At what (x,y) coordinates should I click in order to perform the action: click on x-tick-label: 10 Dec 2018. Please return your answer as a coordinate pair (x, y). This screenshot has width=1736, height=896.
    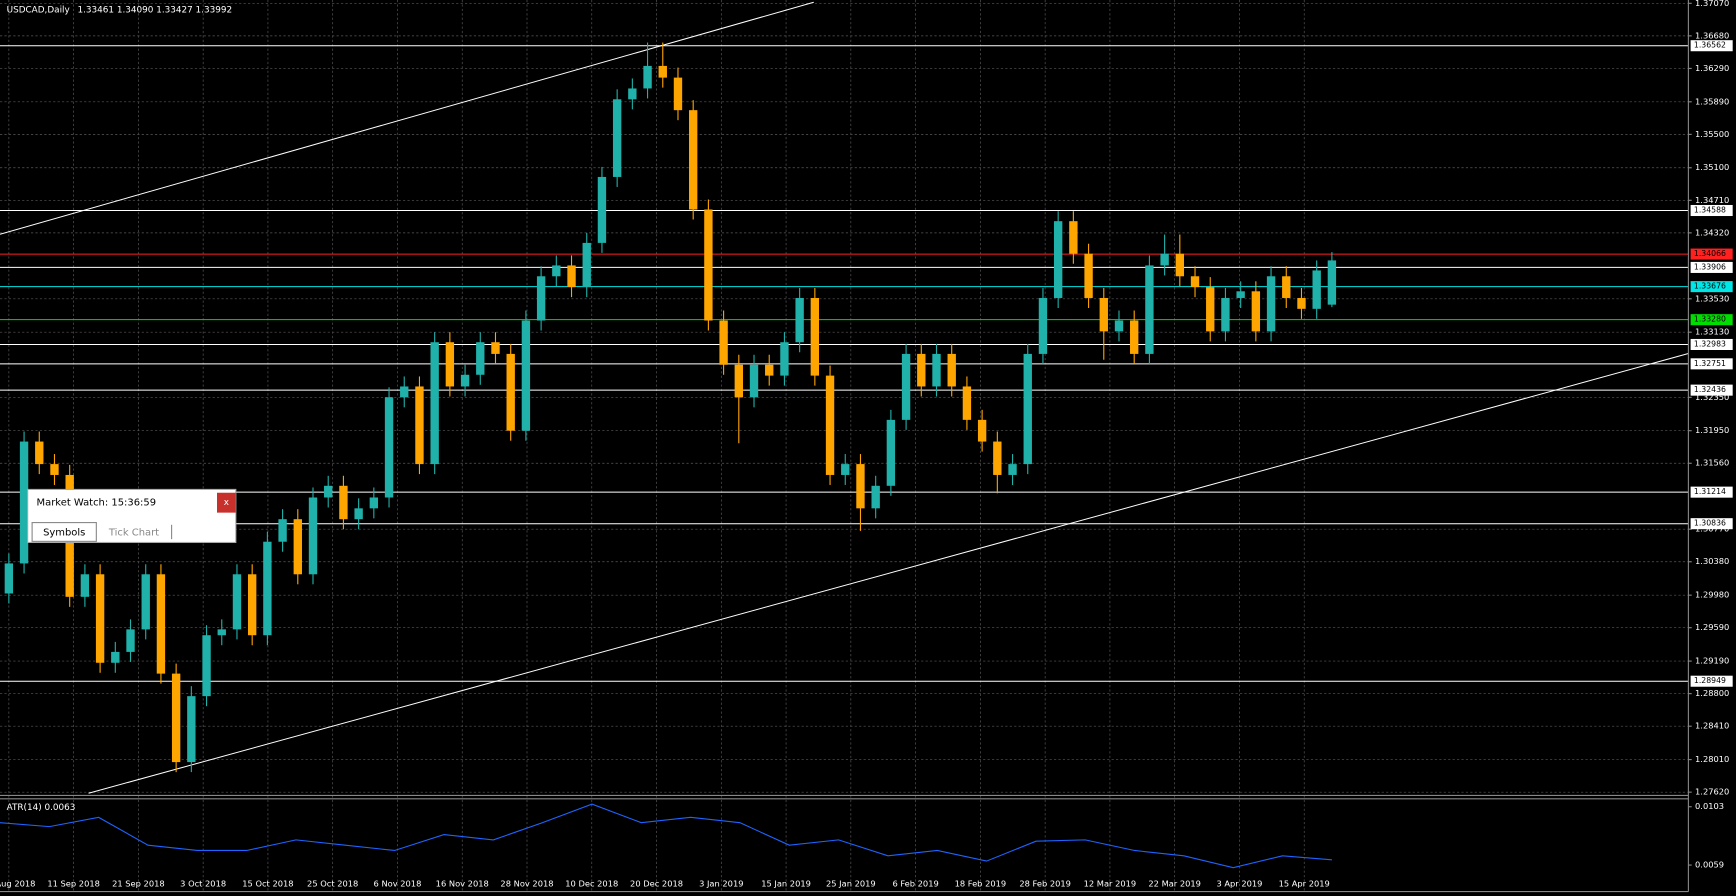
    Looking at the image, I should click on (591, 883).